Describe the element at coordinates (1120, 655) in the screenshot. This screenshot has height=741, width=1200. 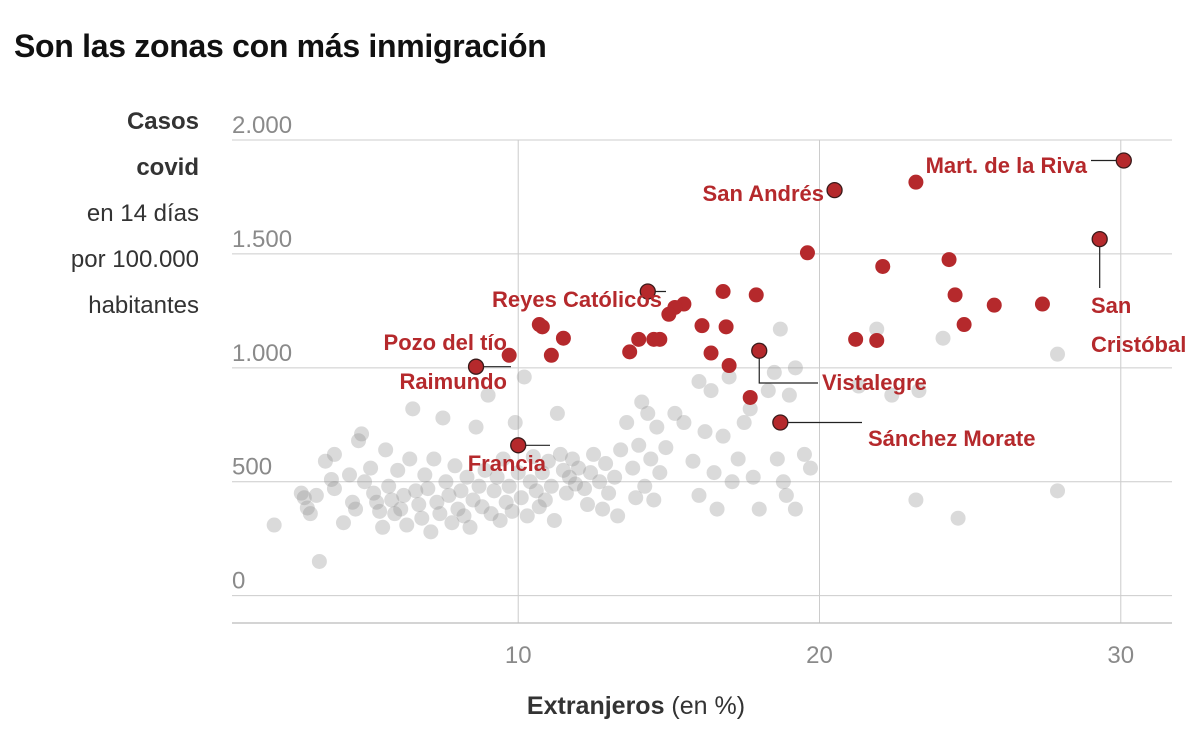
I see `x-tick-label: 30` at that location.